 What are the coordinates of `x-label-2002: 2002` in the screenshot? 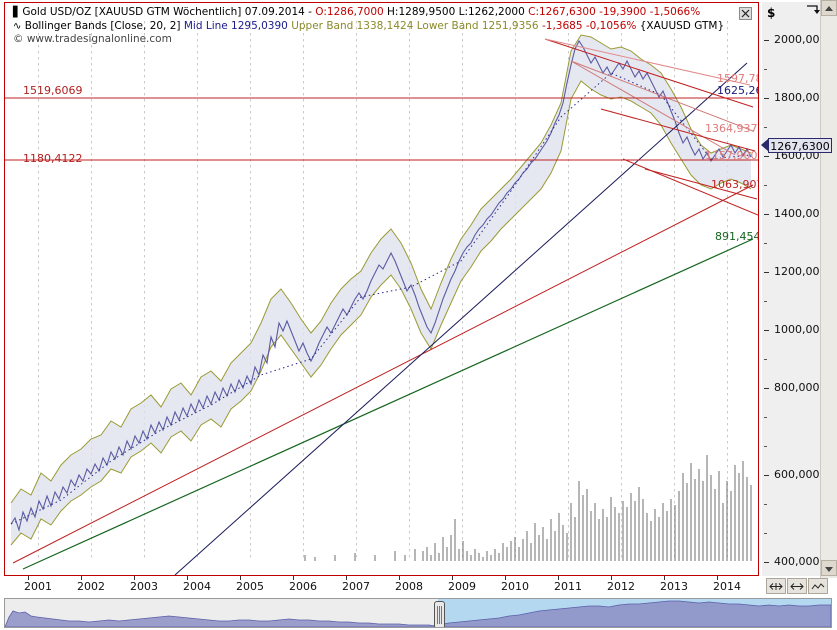 It's located at (91, 586).